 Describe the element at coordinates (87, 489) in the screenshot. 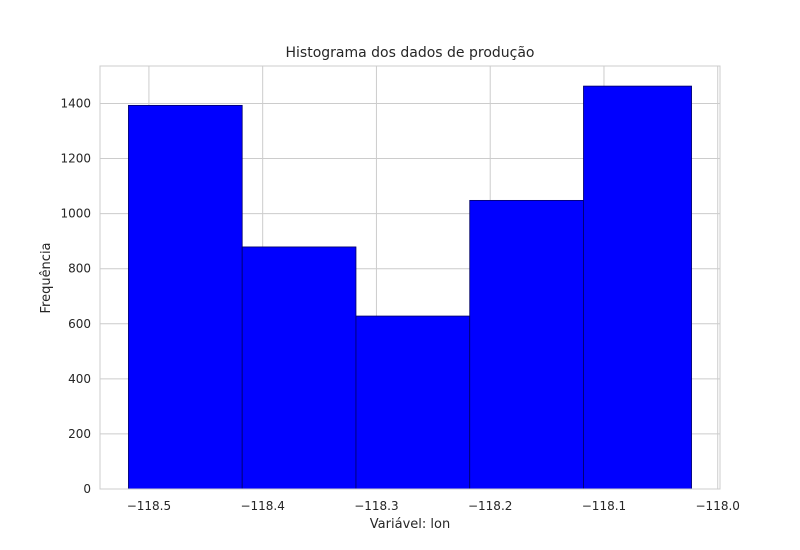

I see `y-tick-label: 0` at that location.